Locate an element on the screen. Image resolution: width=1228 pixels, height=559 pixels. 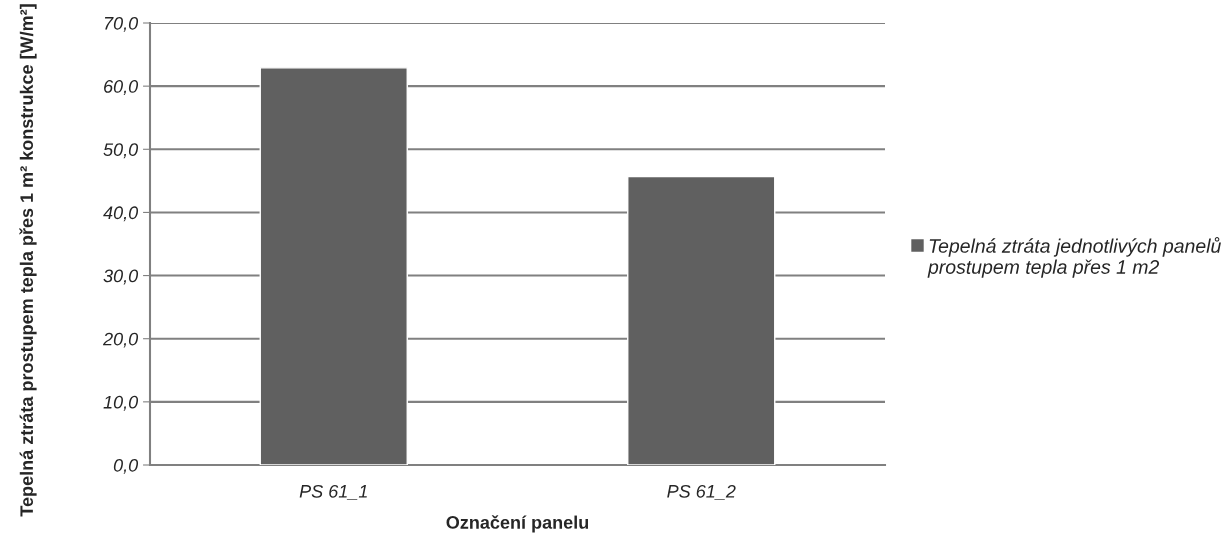
y-tick-label: 10,0 is located at coordinates (121, 403).